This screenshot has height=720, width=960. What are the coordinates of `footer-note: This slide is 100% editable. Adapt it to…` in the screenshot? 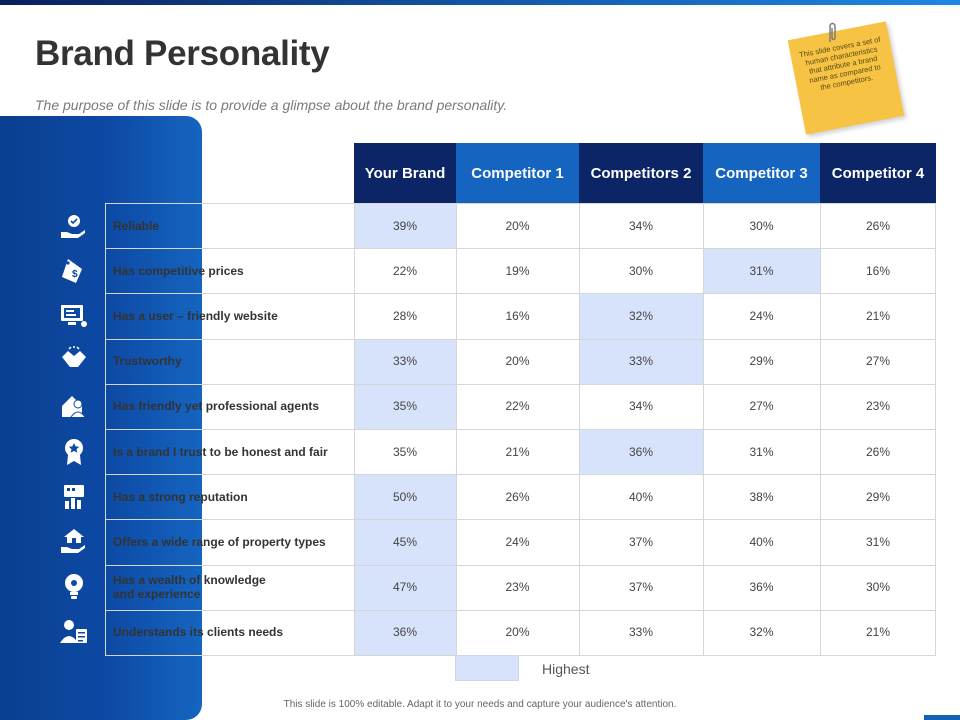 It's located at (480, 704).